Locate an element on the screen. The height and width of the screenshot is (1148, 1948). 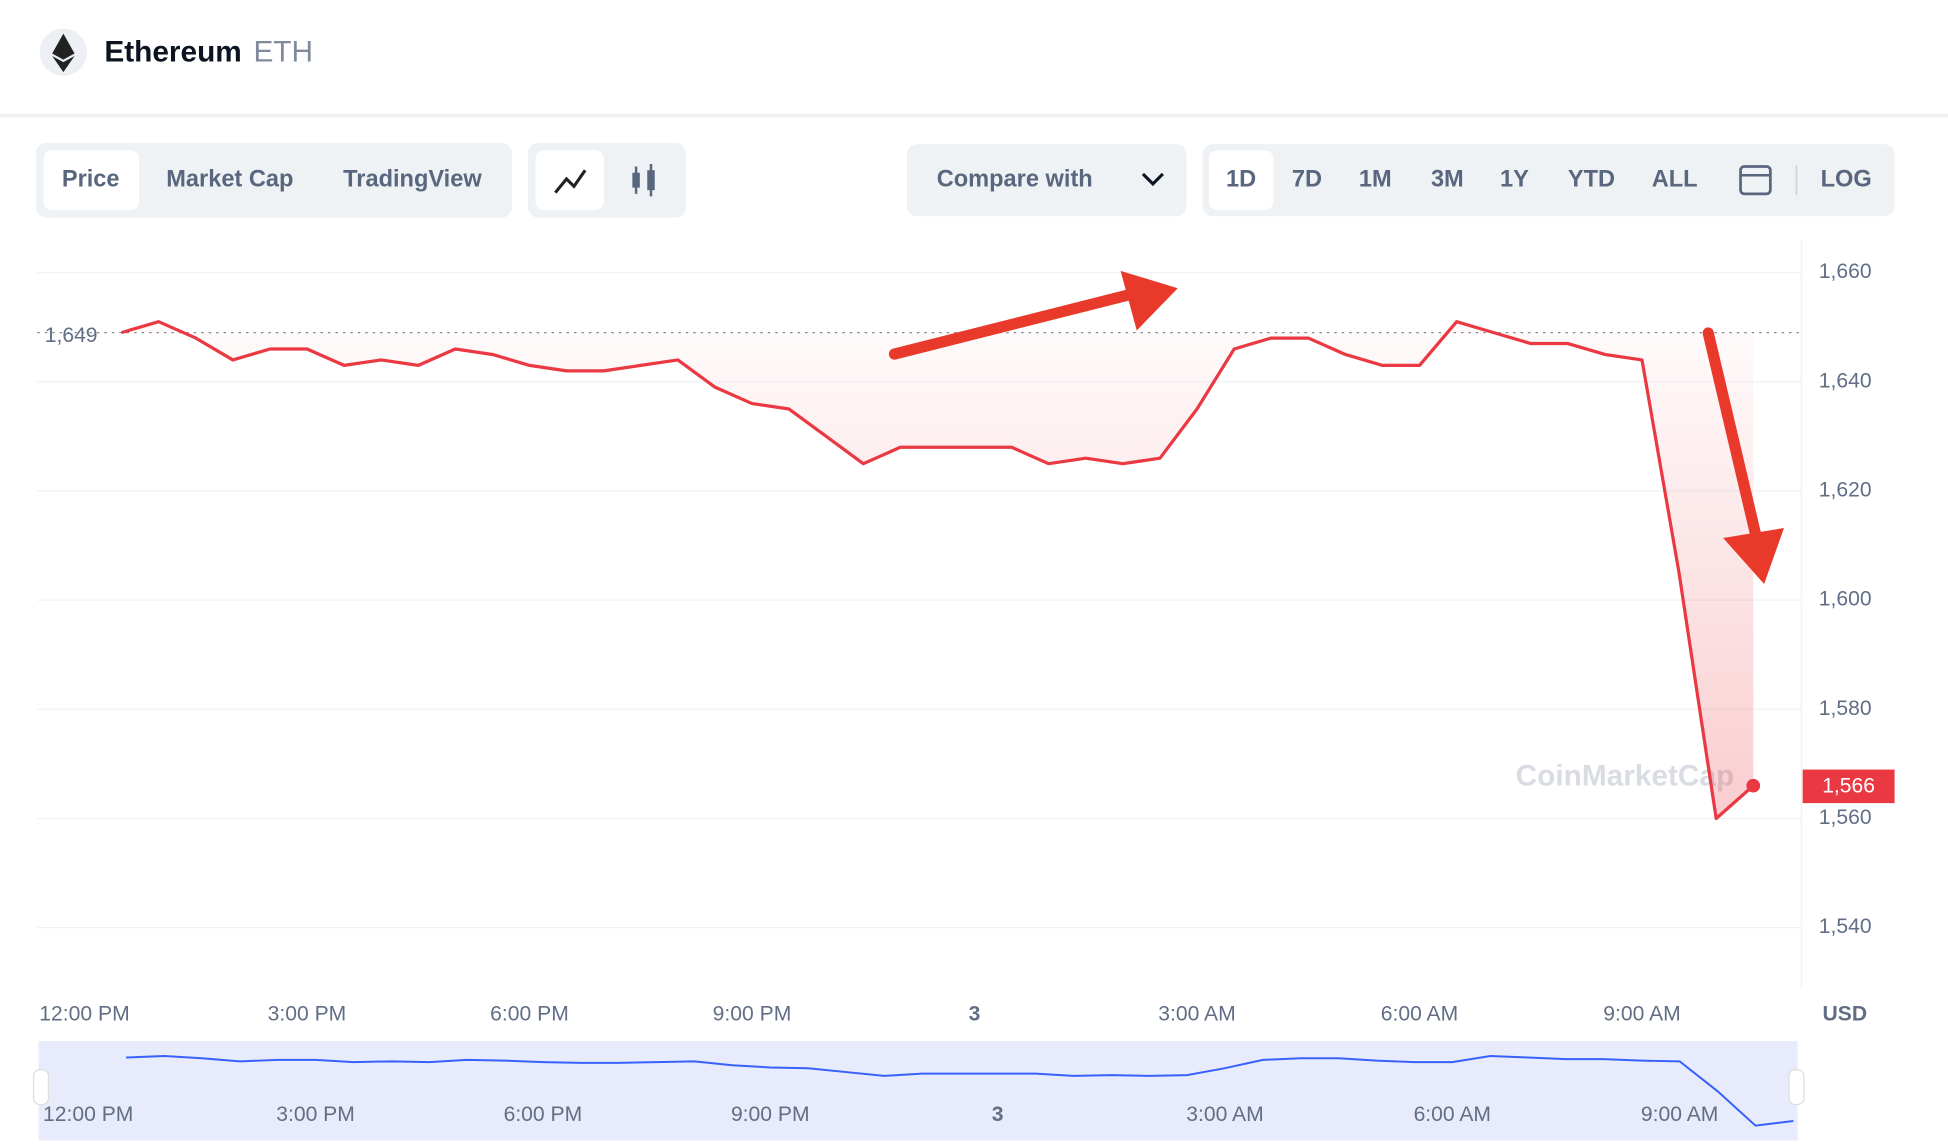
range-group is located at coordinates (1548, 180).